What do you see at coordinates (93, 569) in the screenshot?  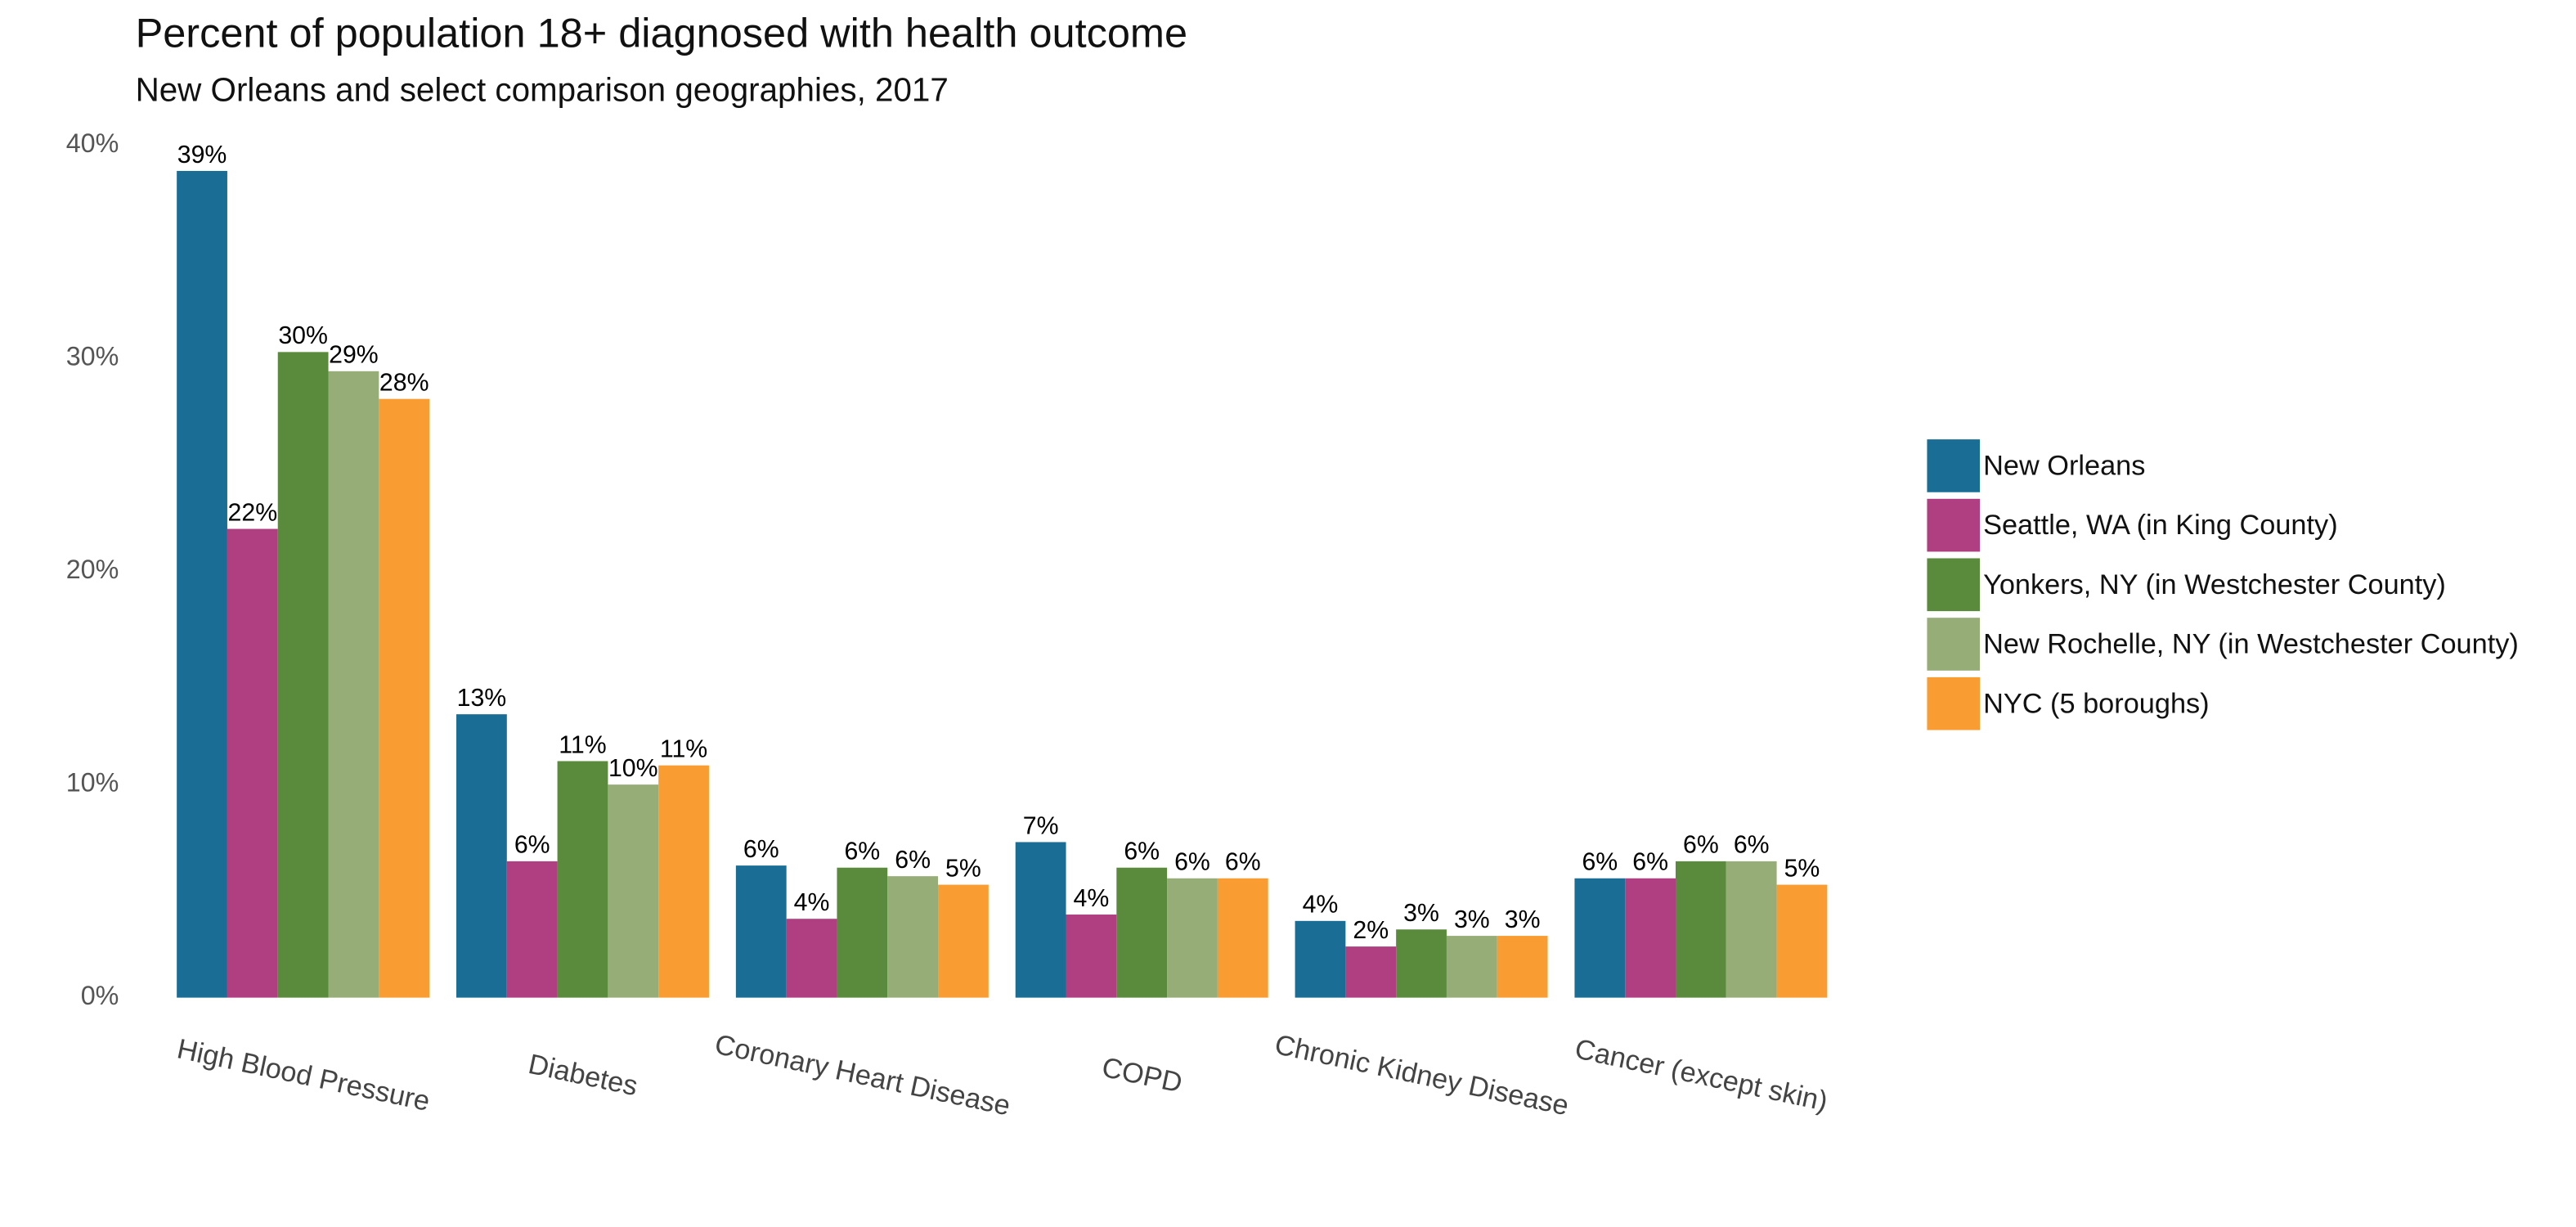 I see `y-tick-label: 20%` at bounding box center [93, 569].